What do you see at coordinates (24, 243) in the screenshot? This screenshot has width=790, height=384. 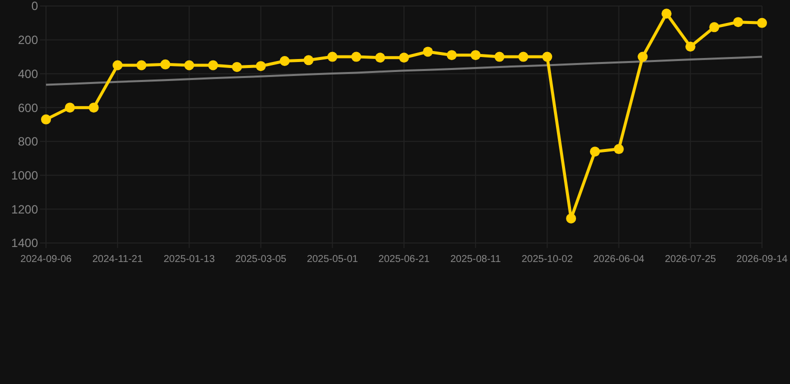 I see `y-tick-label: 1400` at bounding box center [24, 243].